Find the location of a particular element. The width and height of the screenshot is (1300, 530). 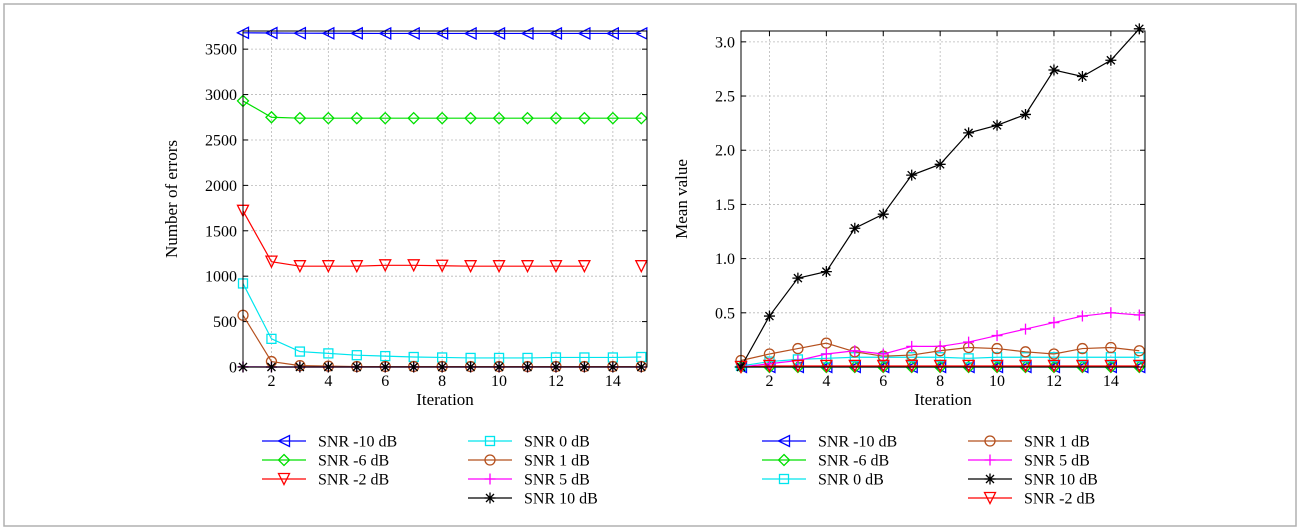

chart2-legend-label-snr-5-db: SNR 5 dB is located at coordinates (1057, 461).